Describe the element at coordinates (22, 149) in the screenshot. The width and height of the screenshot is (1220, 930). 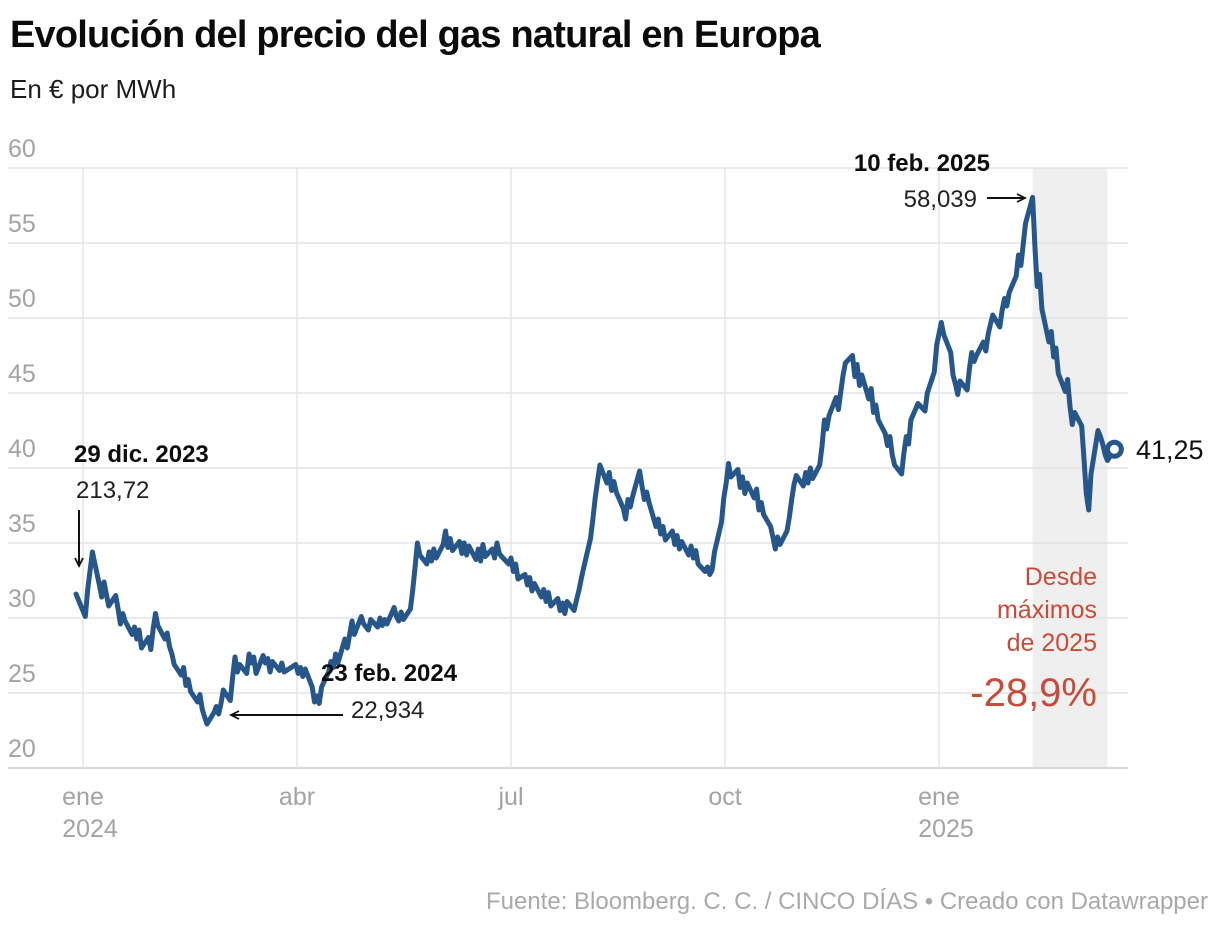
I see `y-axis-tick-label: 60` at that location.